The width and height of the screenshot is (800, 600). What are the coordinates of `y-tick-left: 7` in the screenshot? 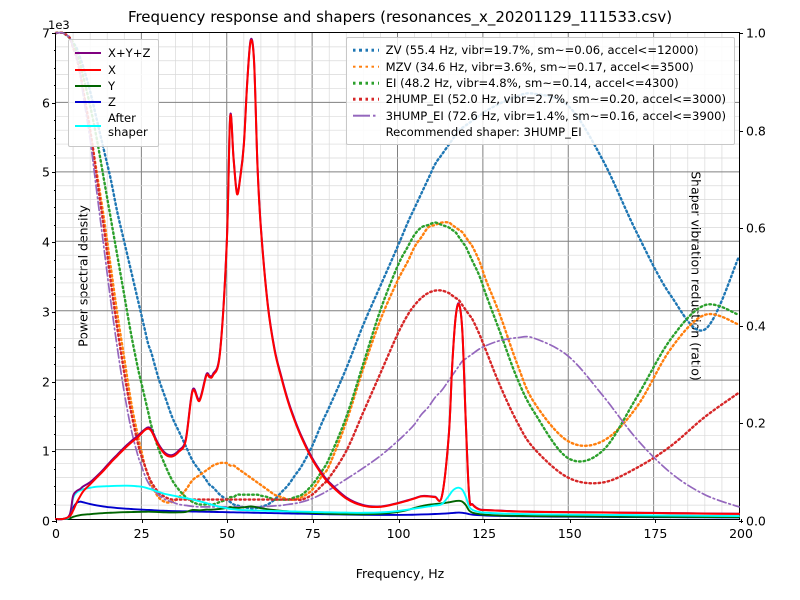 It's located at (46, 33).